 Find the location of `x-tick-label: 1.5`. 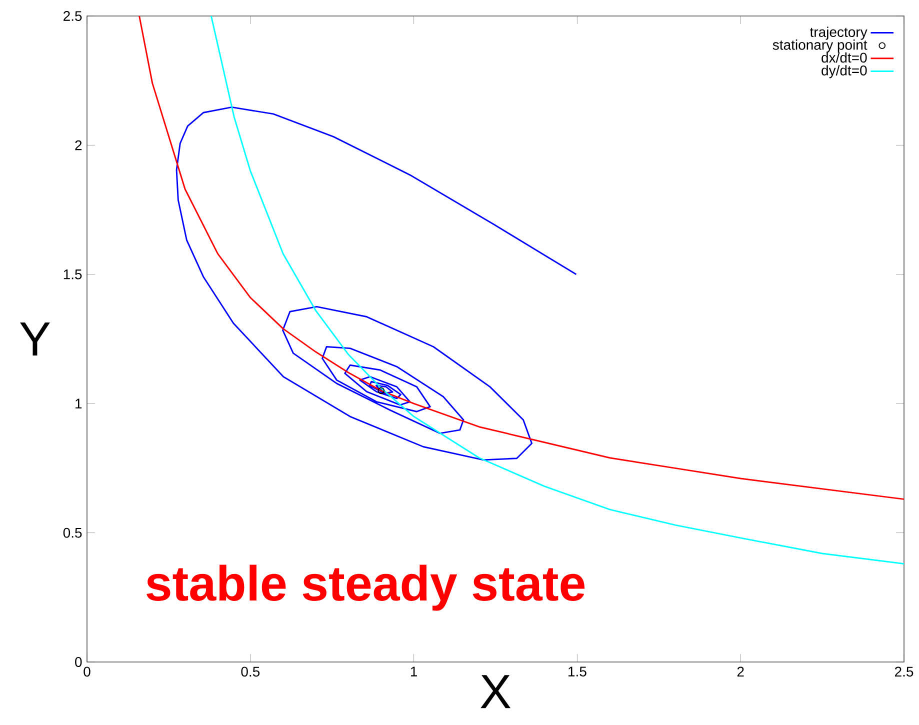

x-tick-label: 1.5 is located at coordinates (577, 671).